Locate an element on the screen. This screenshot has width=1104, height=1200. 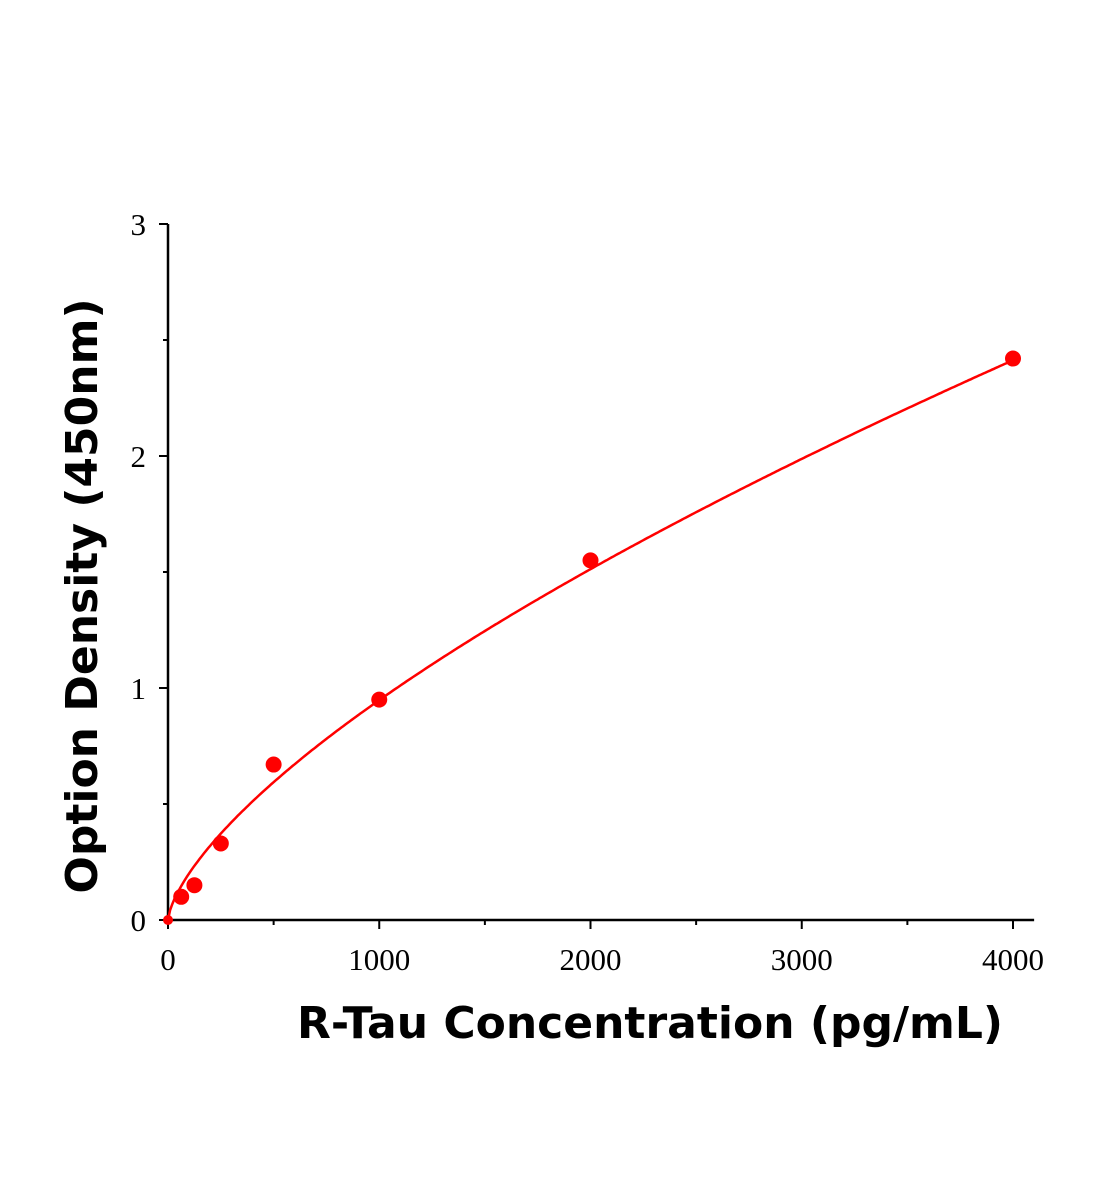
y-tick-label: 0 is located at coordinates (139, 920).